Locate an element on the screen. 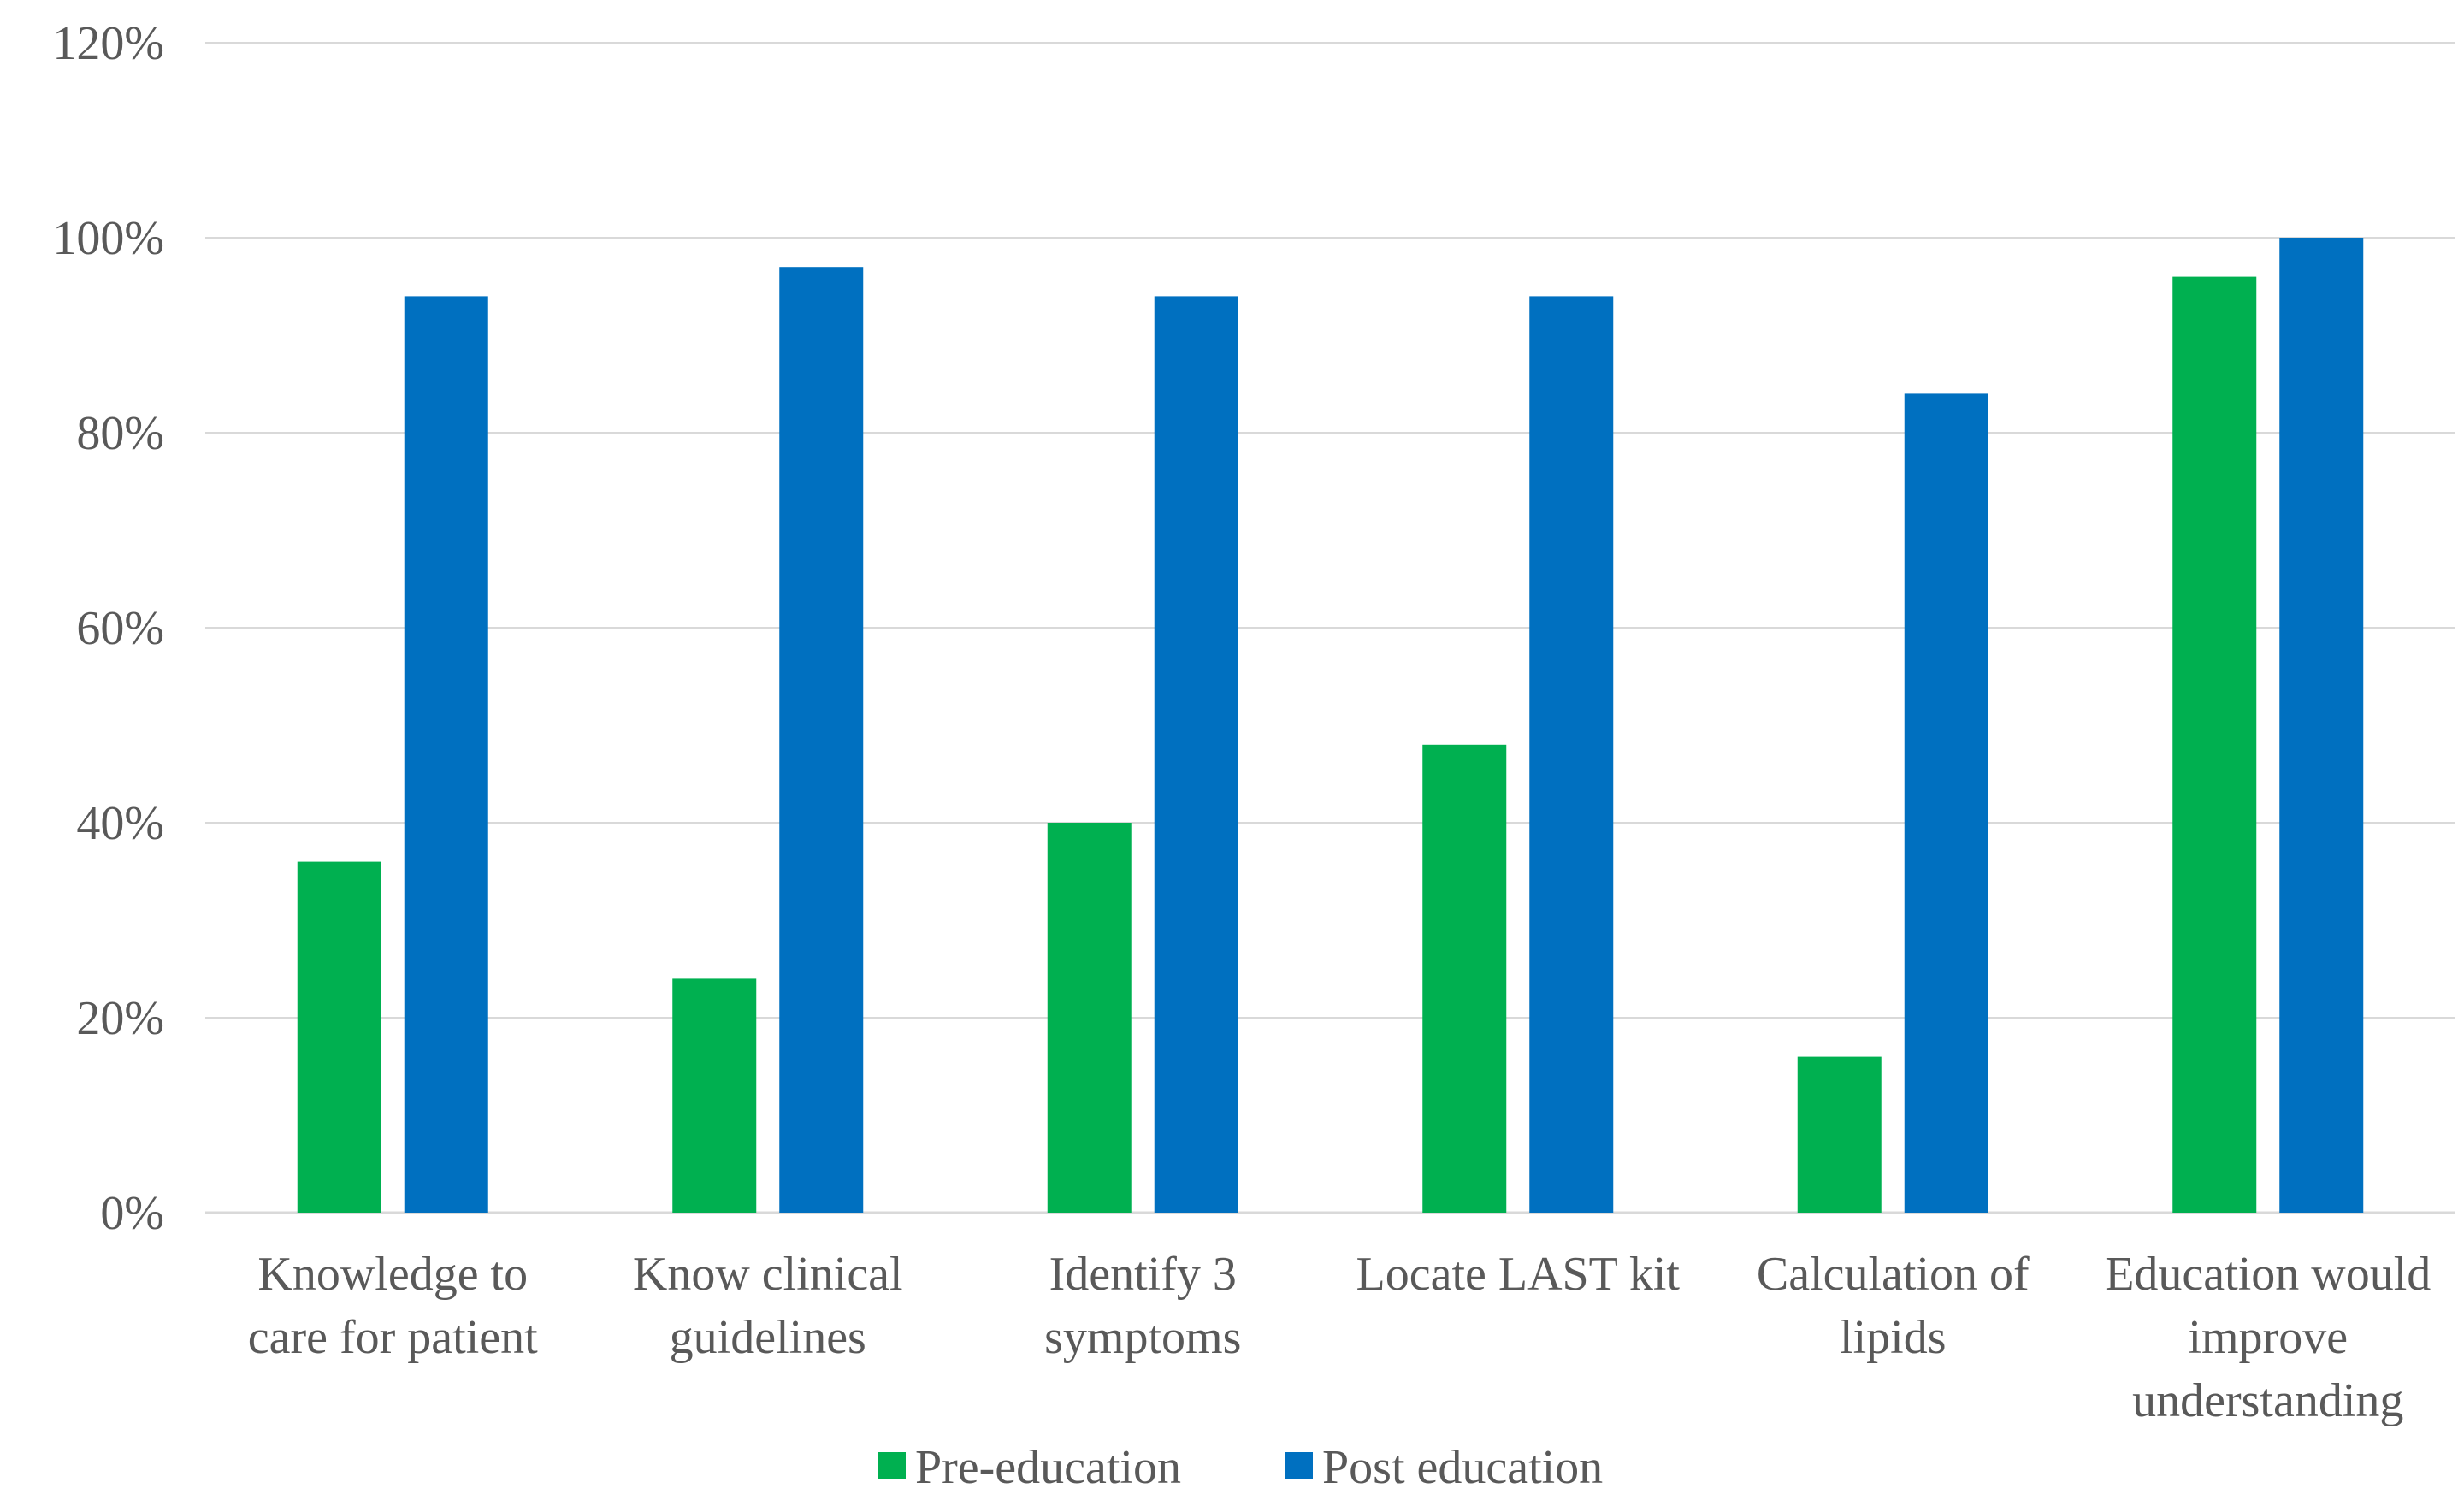 The width and height of the screenshot is (2464, 1506). x-category-label: Locate LAST kit is located at coordinates (1518, 1274).